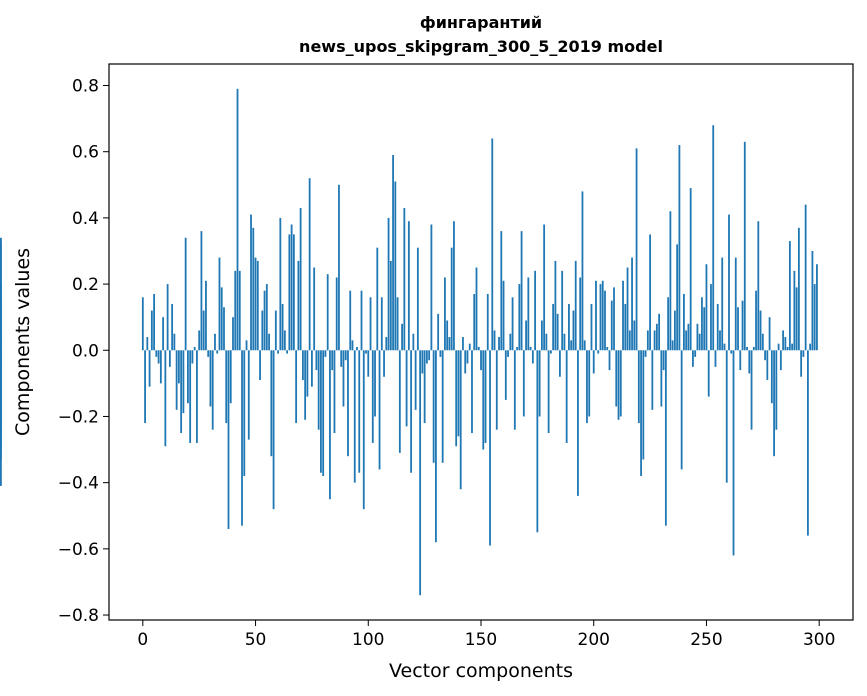  I want to click on y-tick-label: −0.2, so click(78, 417).